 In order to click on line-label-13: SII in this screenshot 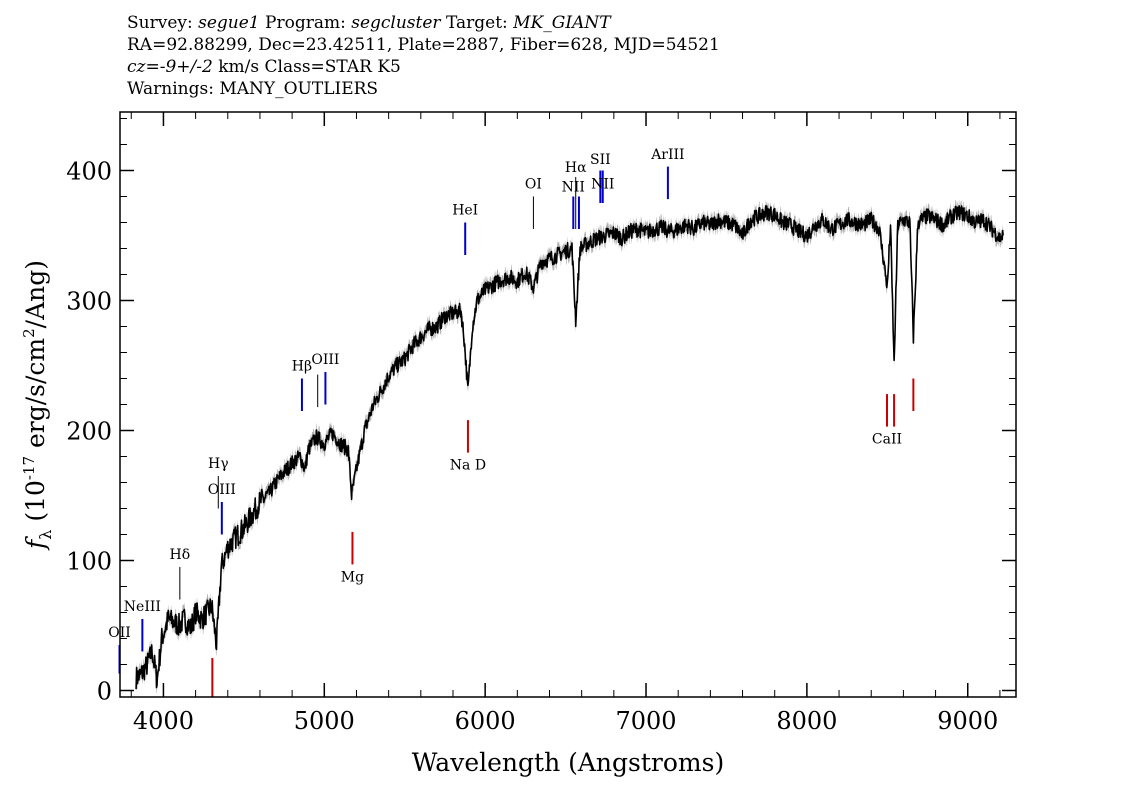, I will do `click(600, 160)`.